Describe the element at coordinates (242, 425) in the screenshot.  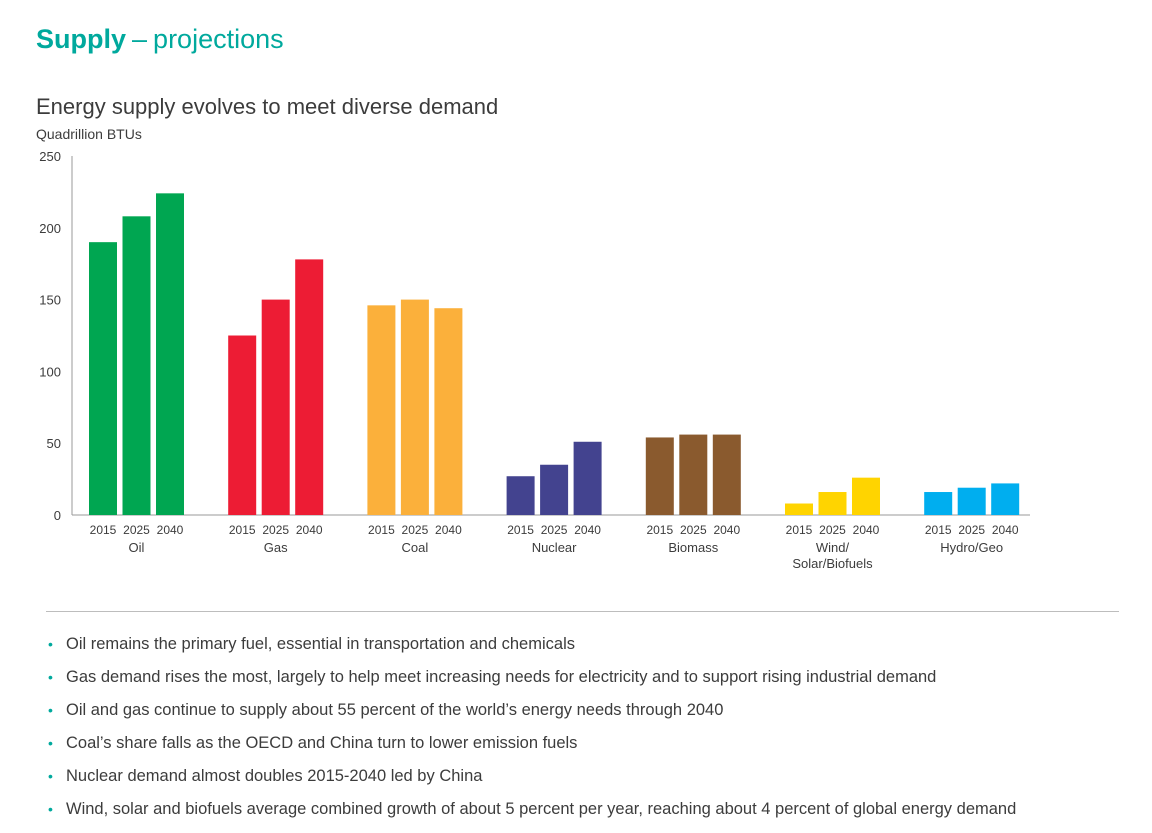
I see `bar-gas-2015` at that location.